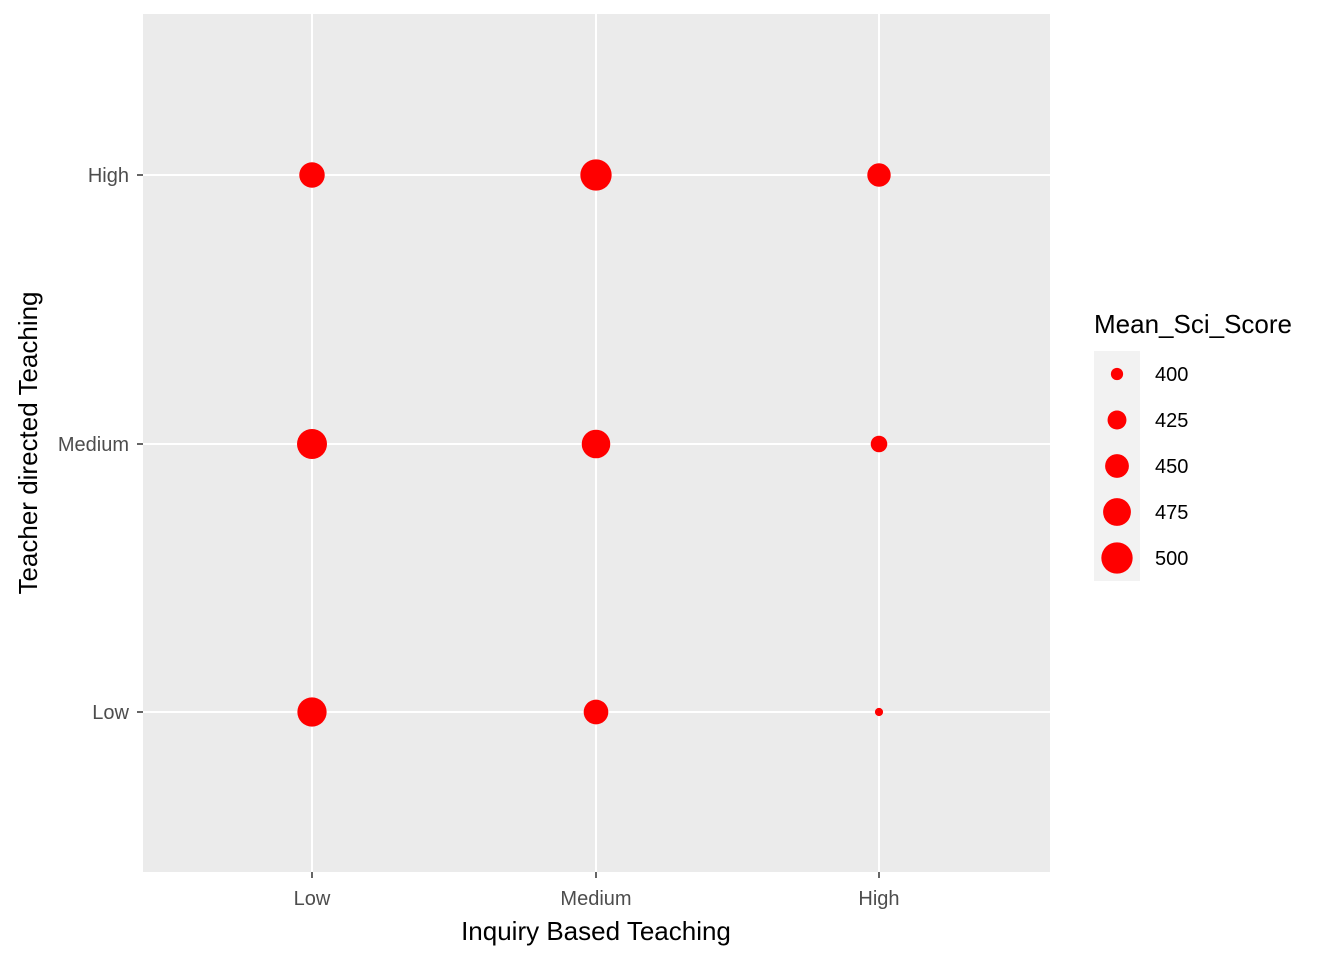  I want to click on legend-items: 400 425 450 475 500, so click(1144, 469).